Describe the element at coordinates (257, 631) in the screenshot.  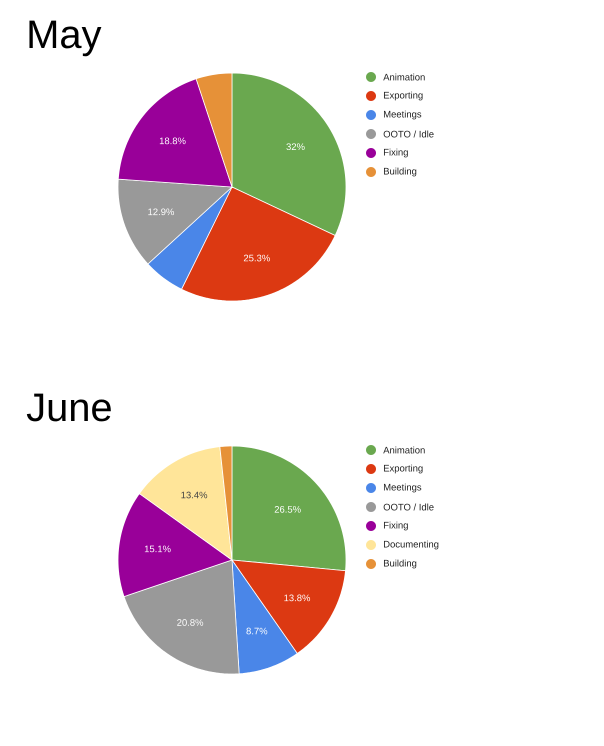
I see `data-label: 8.7%` at that location.